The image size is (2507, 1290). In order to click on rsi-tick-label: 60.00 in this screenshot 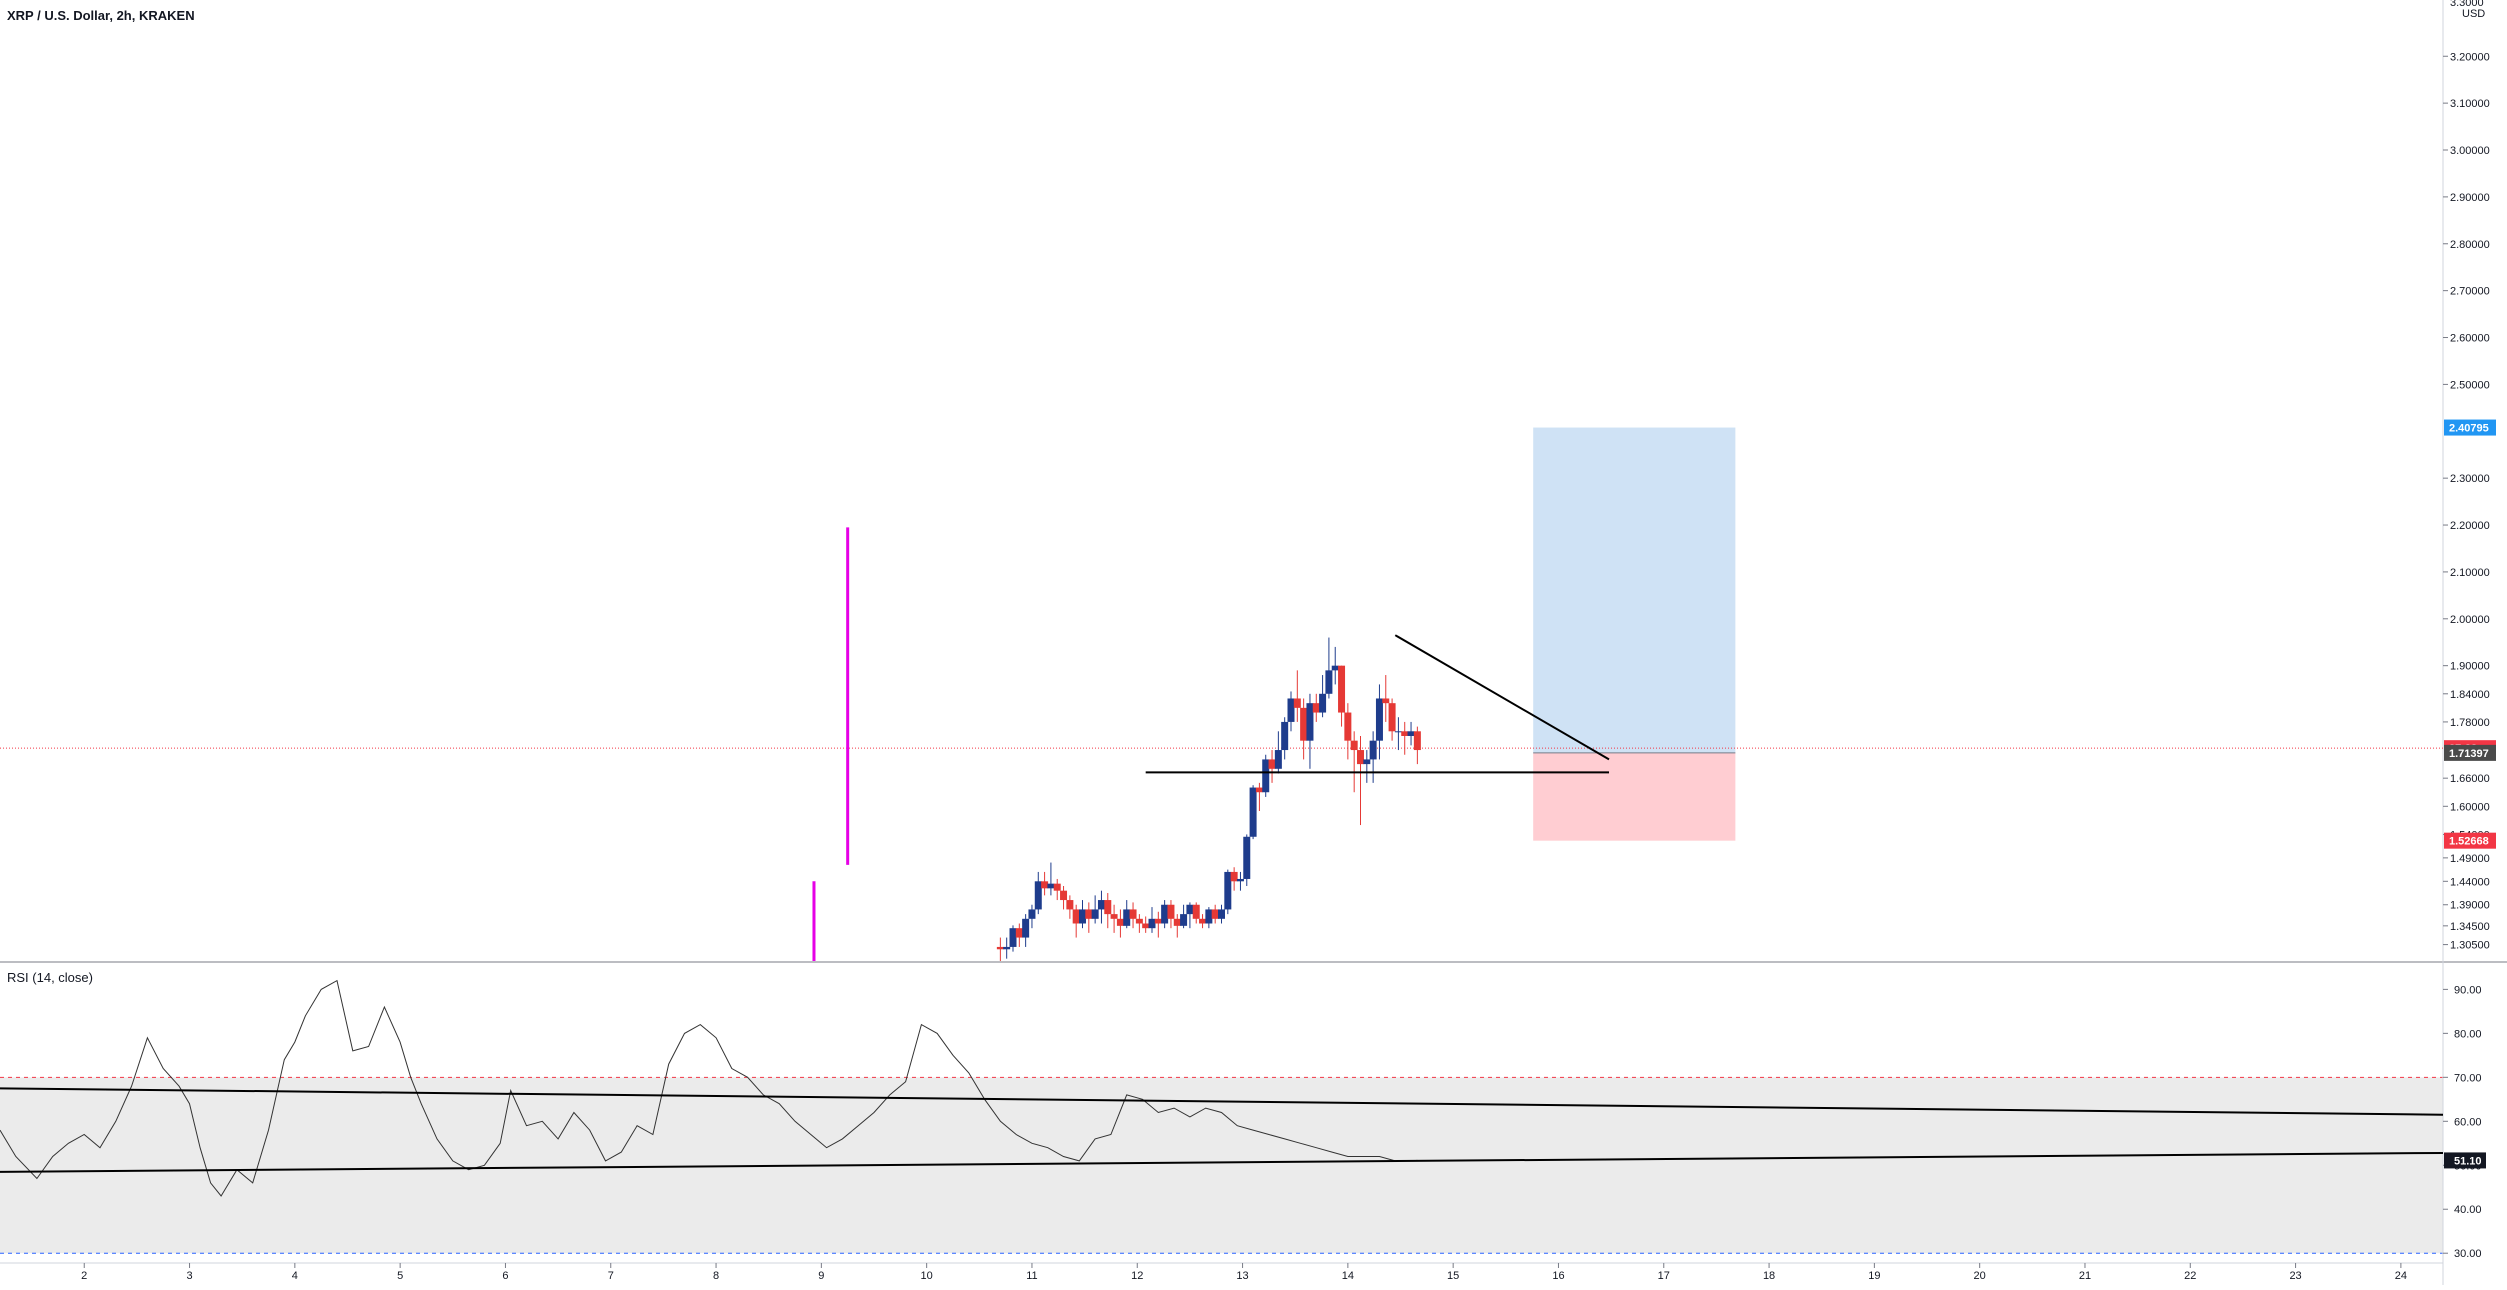, I will do `click(2468, 1122)`.